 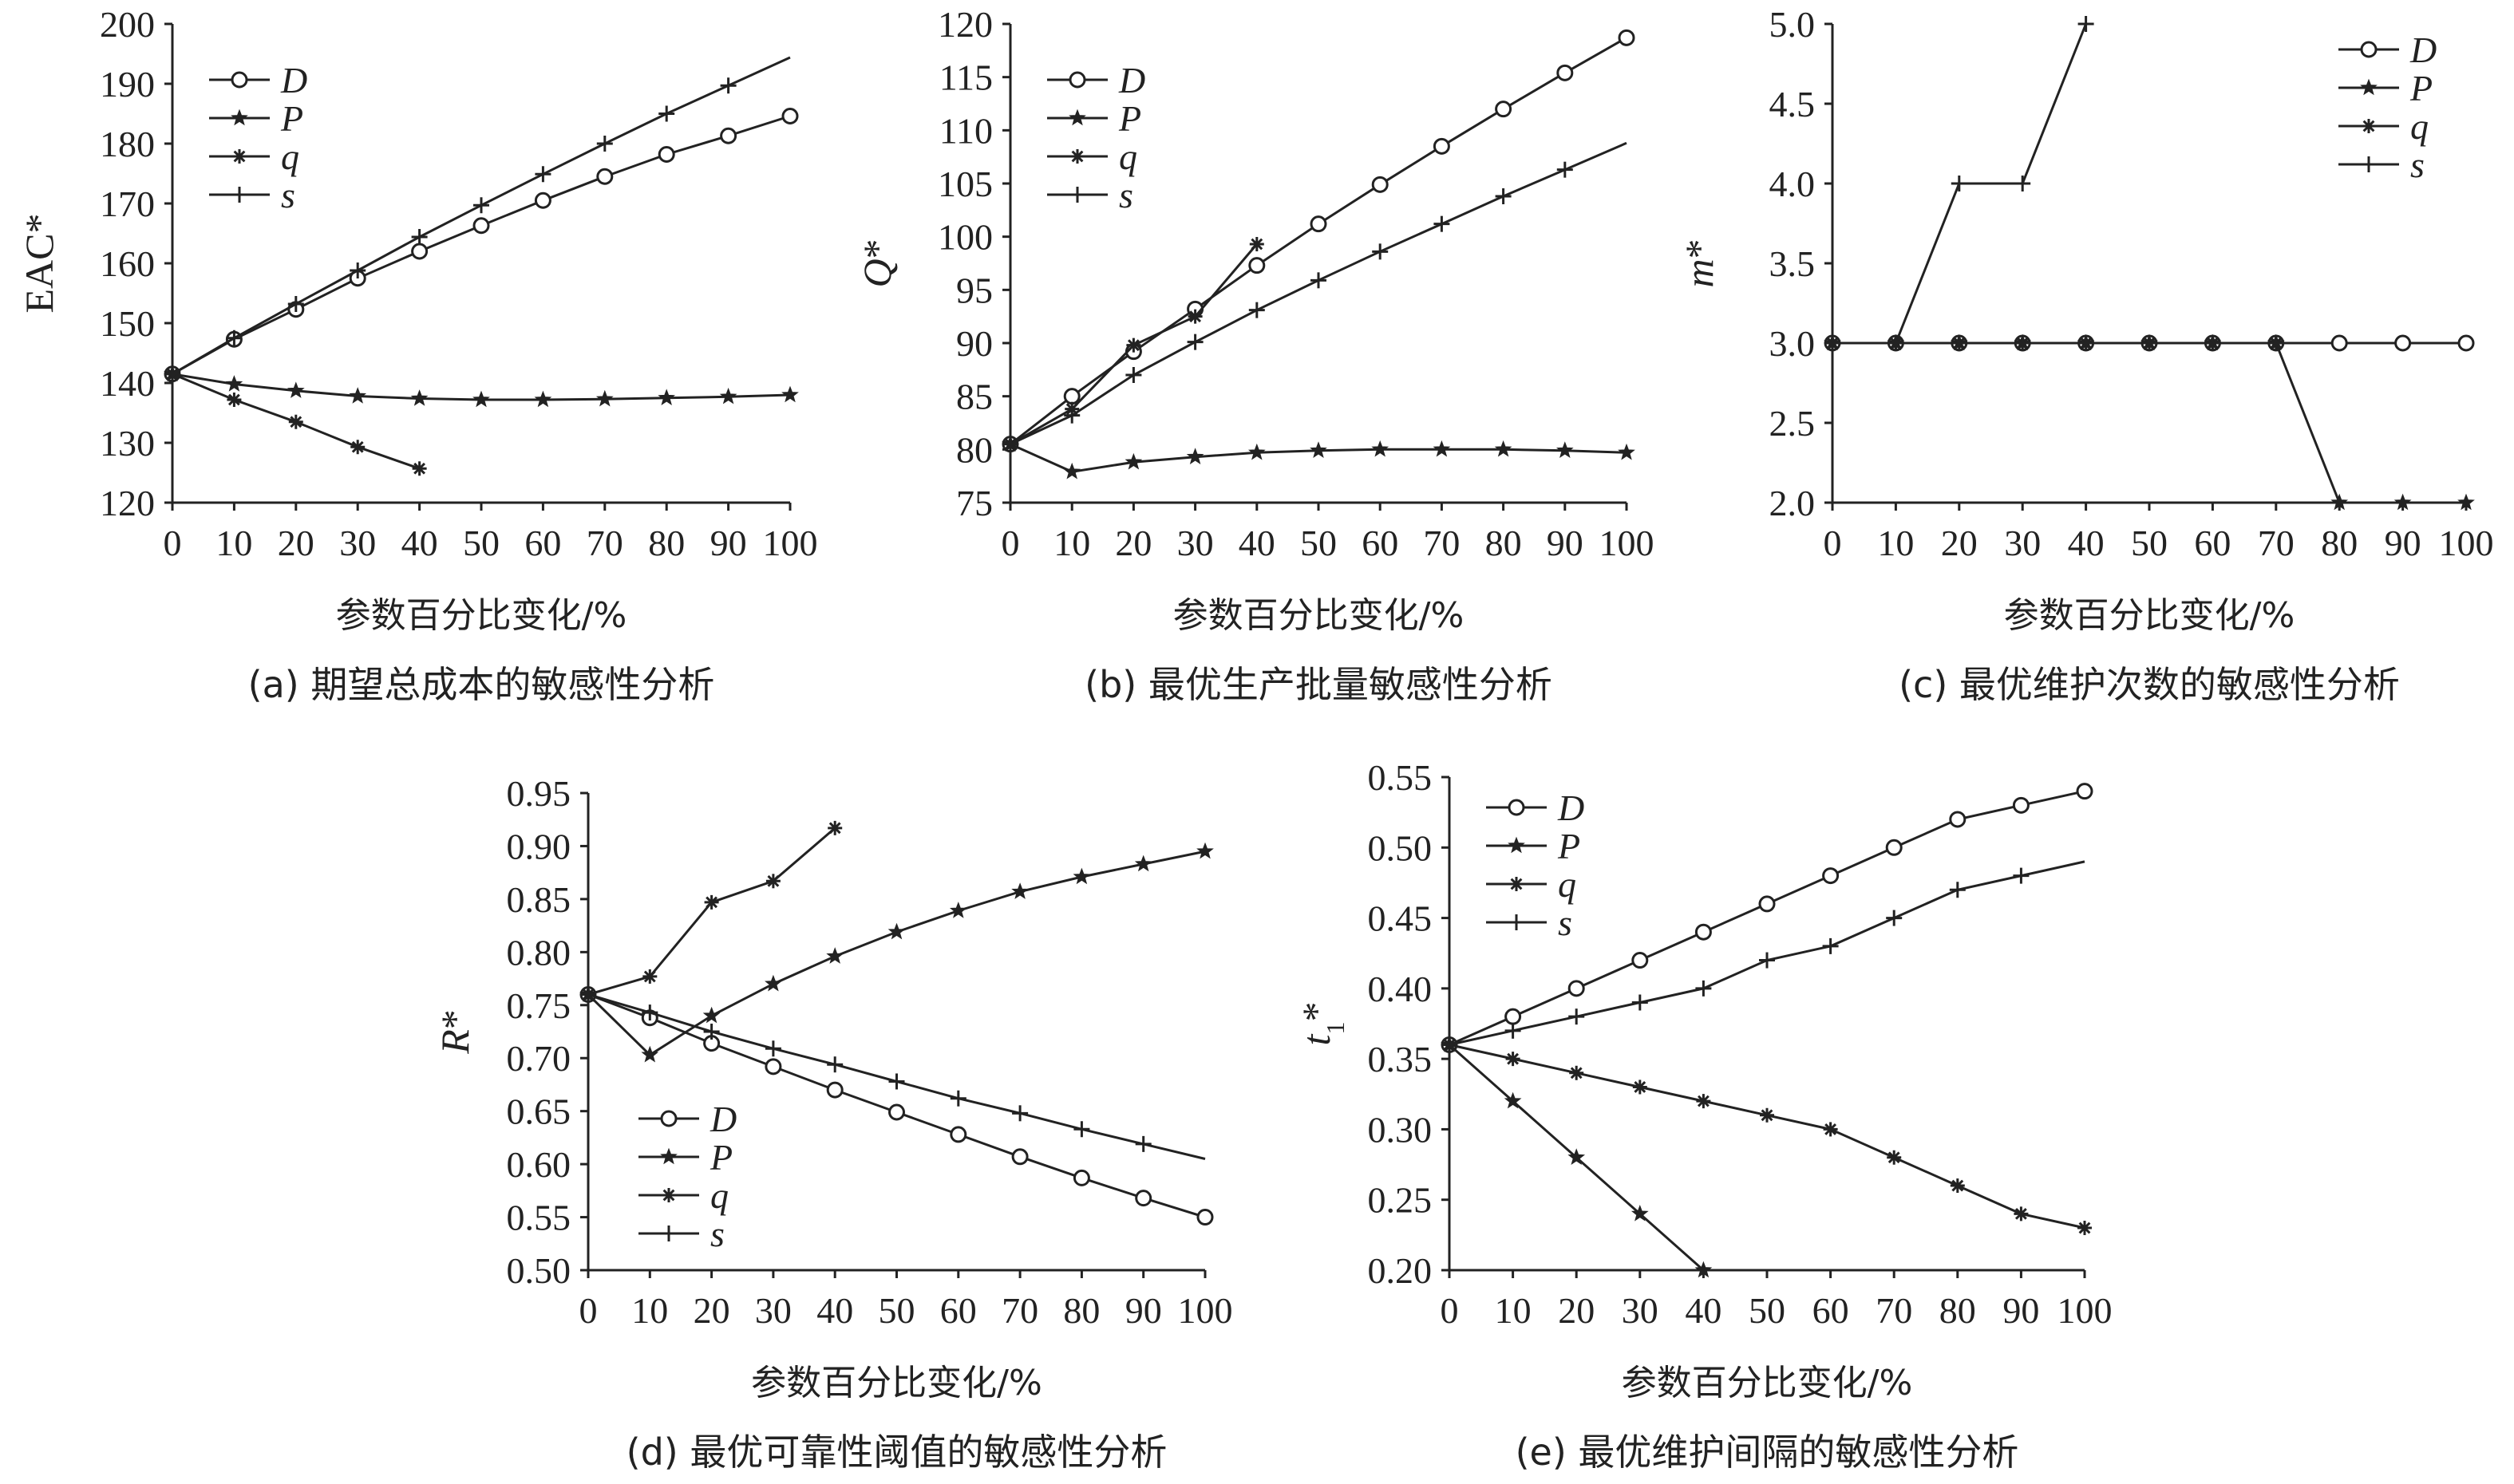 What do you see at coordinates (539, 1005) in the screenshot?
I see `y-tick-label: 0.75` at bounding box center [539, 1005].